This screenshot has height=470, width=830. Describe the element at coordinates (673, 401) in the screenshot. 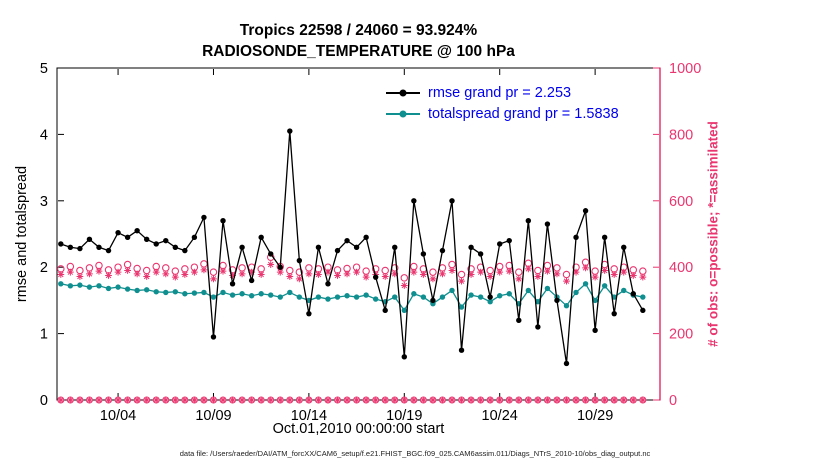

I see `right-tick-label: 0` at that location.